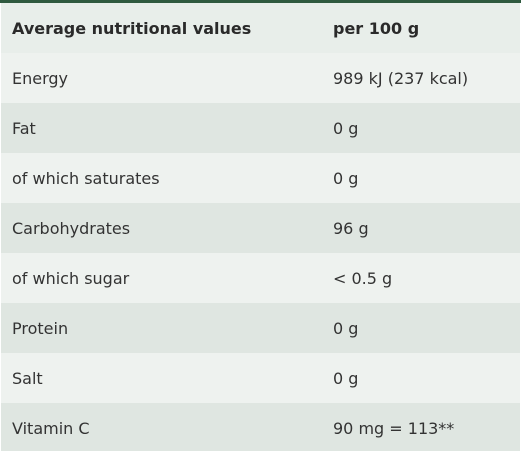  What do you see at coordinates (421, 228) in the screenshot?
I see `nutrient-value: 96 g` at bounding box center [421, 228].